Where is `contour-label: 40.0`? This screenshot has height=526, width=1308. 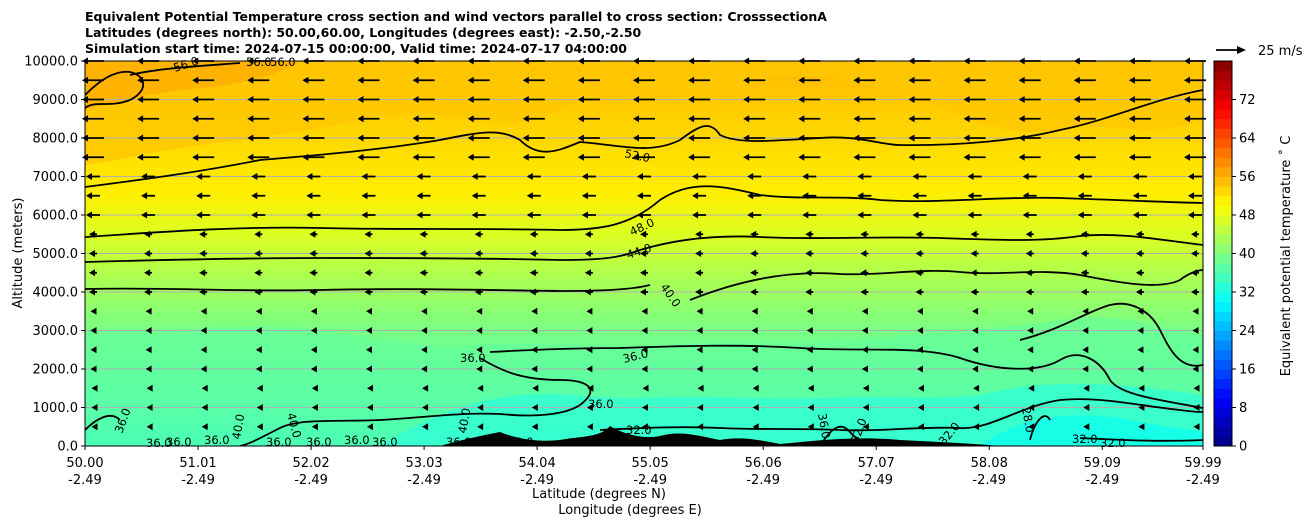
contour-label: 40.0 is located at coordinates (294, 425).